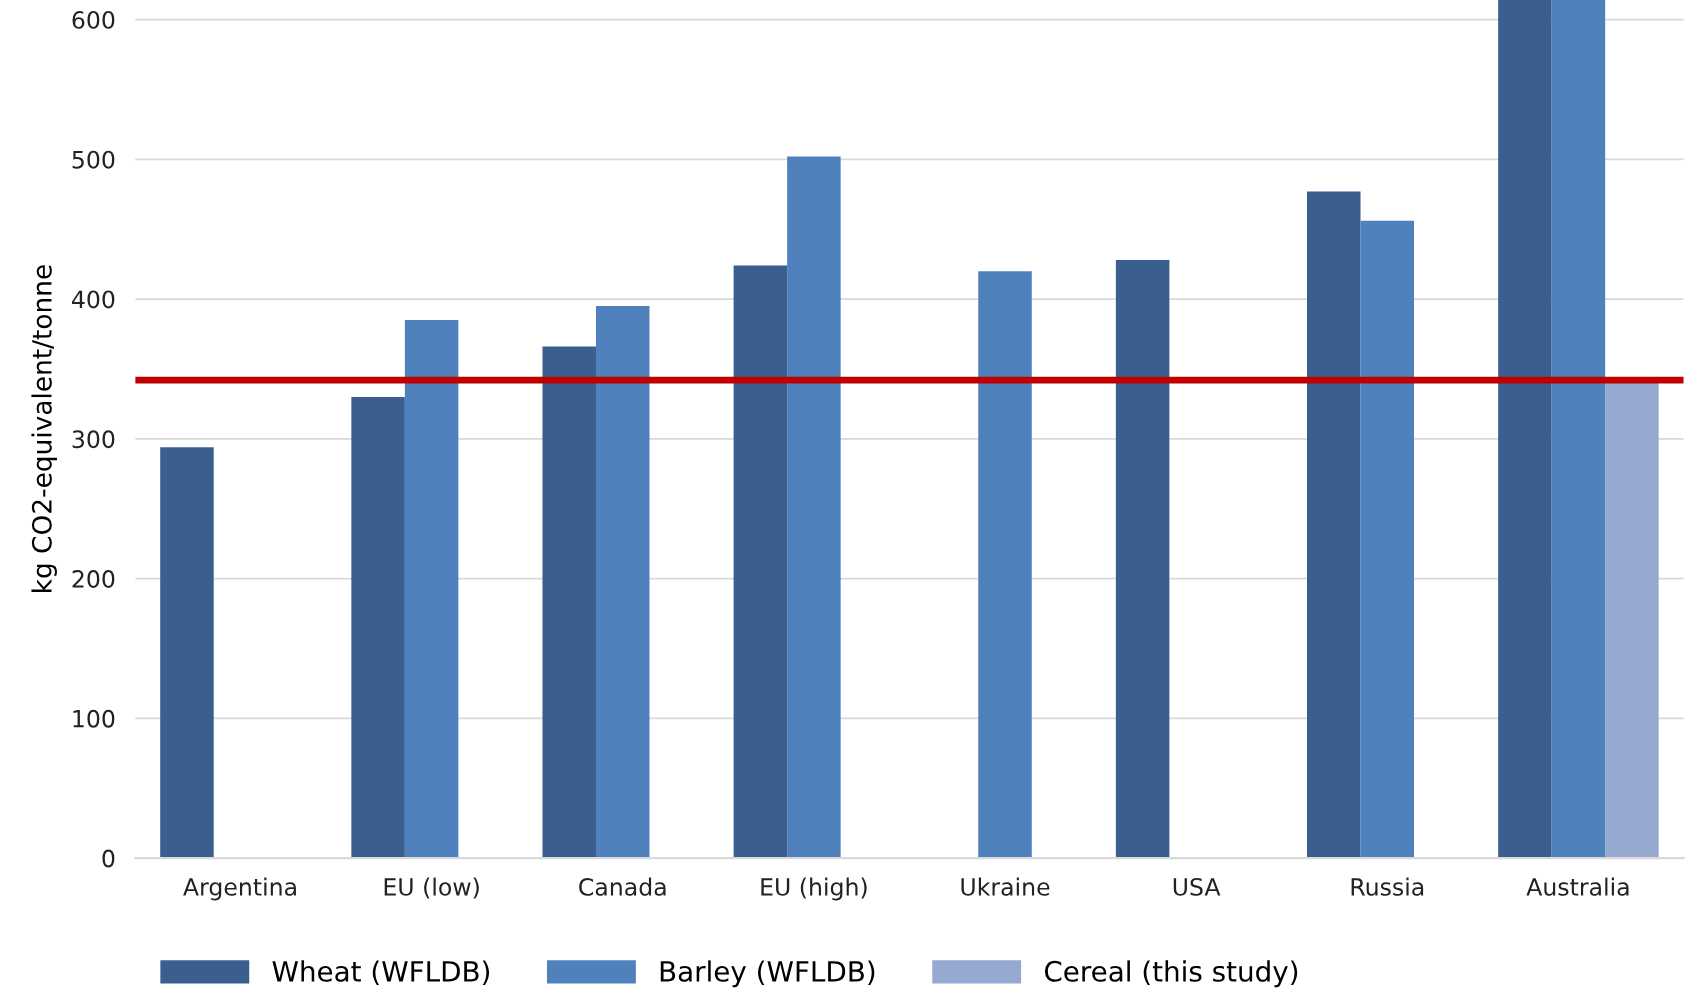  I want to click on x-tick-label: Ukraine, so click(1005, 886).